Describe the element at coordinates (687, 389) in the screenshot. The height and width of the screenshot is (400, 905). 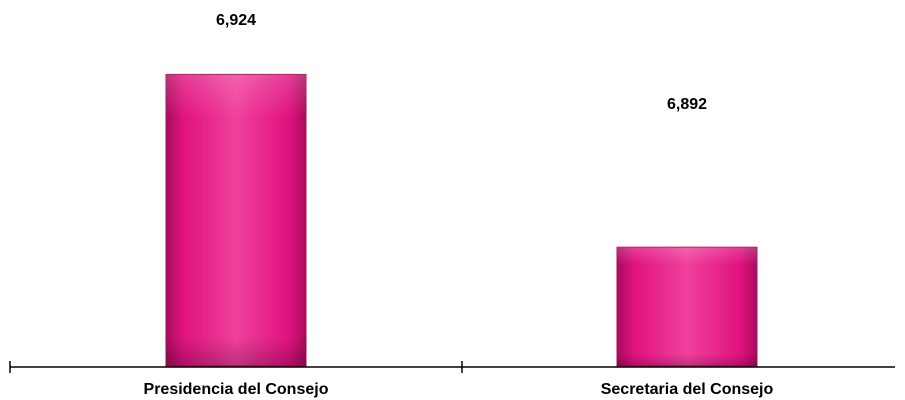
I see `category-label-secretaria: Secretaria del Consejo` at that location.